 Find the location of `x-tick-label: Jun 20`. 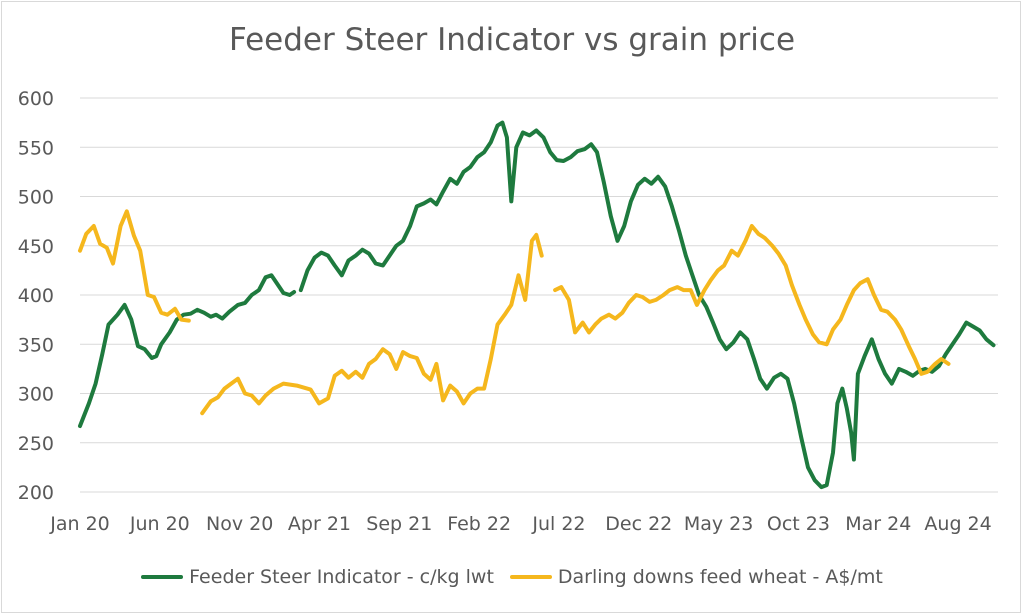

x-tick-label: Jun 20 is located at coordinates (159, 524).